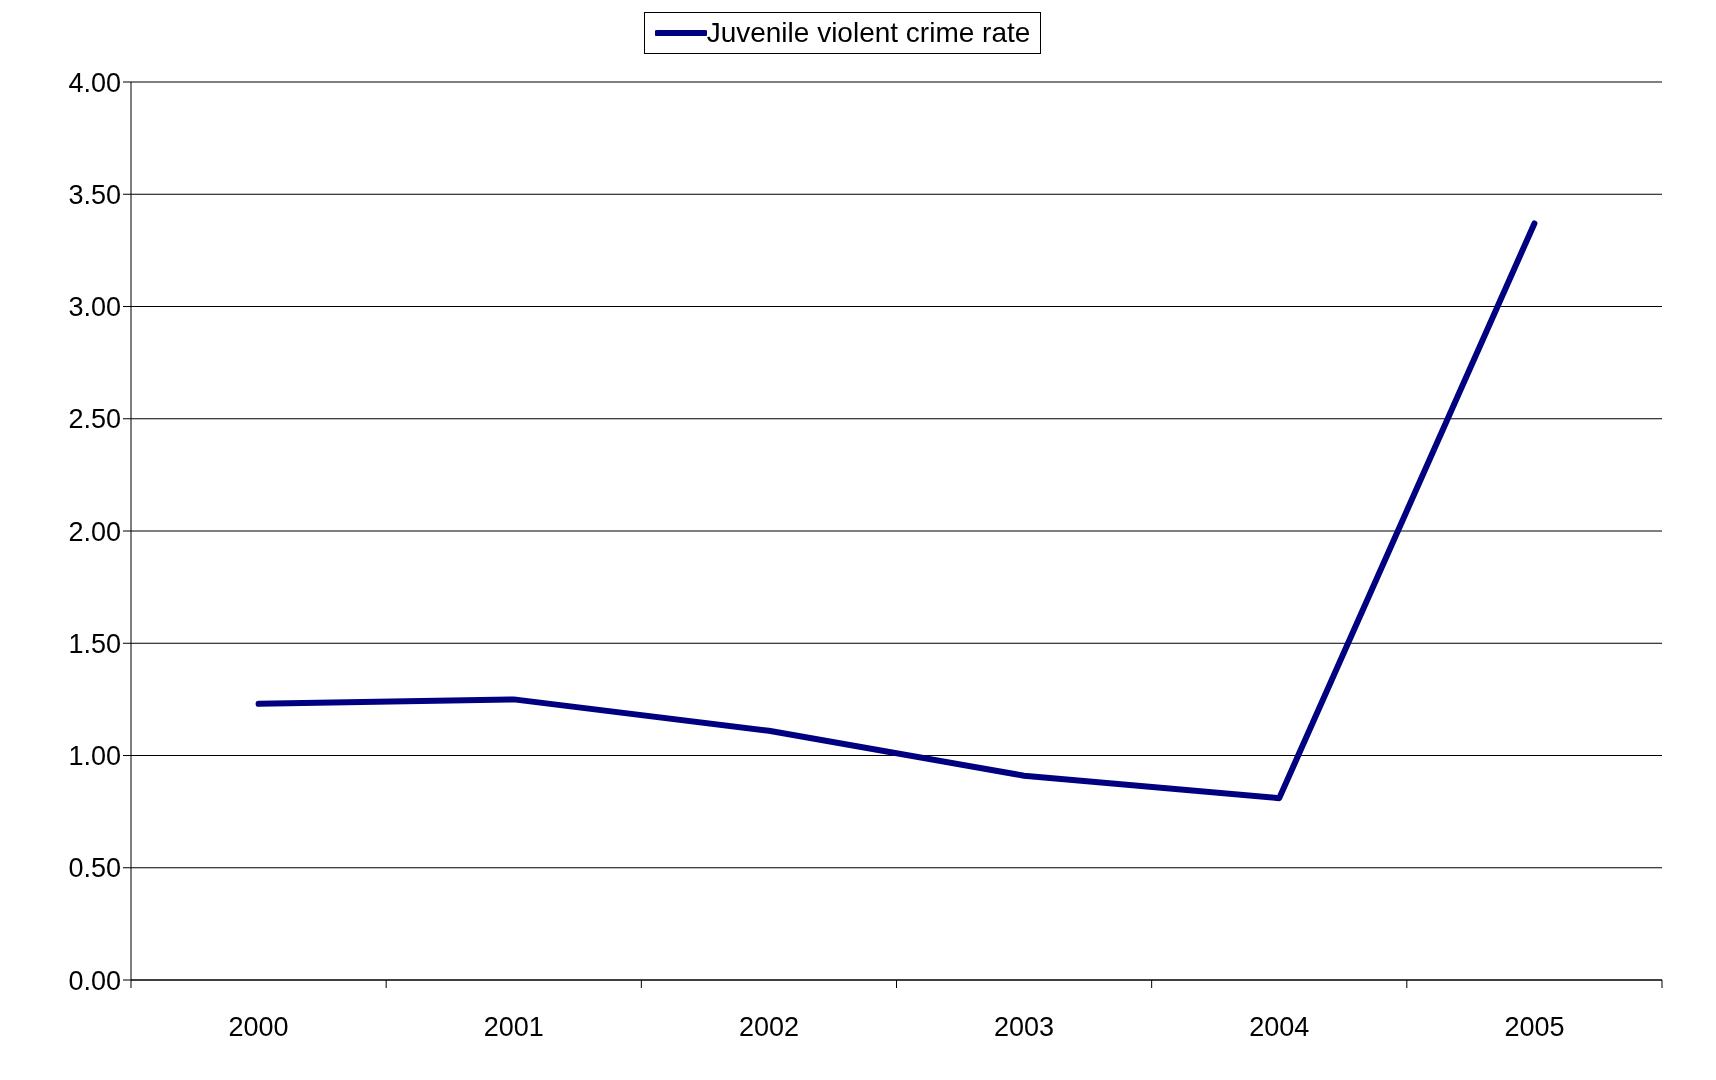 This screenshot has height=1080, width=1716. I want to click on y-tick-label: 1.50, so click(94, 643).